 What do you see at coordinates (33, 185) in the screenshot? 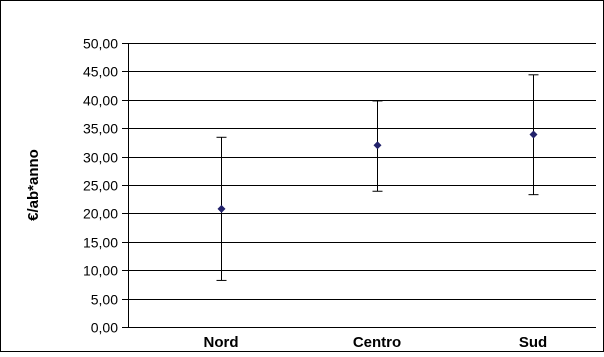
I see `y-axis-label: €/ab*anno` at bounding box center [33, 185].